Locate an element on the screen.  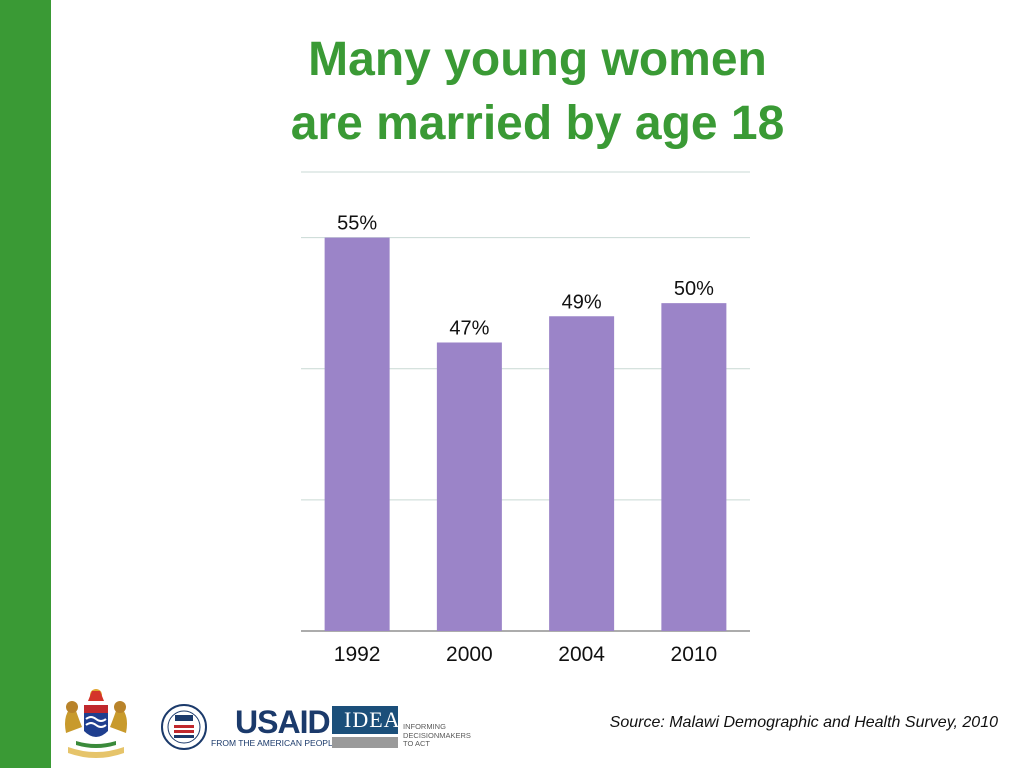
x-tick-label-2010: 2010 is located at coordinates (694, 654).